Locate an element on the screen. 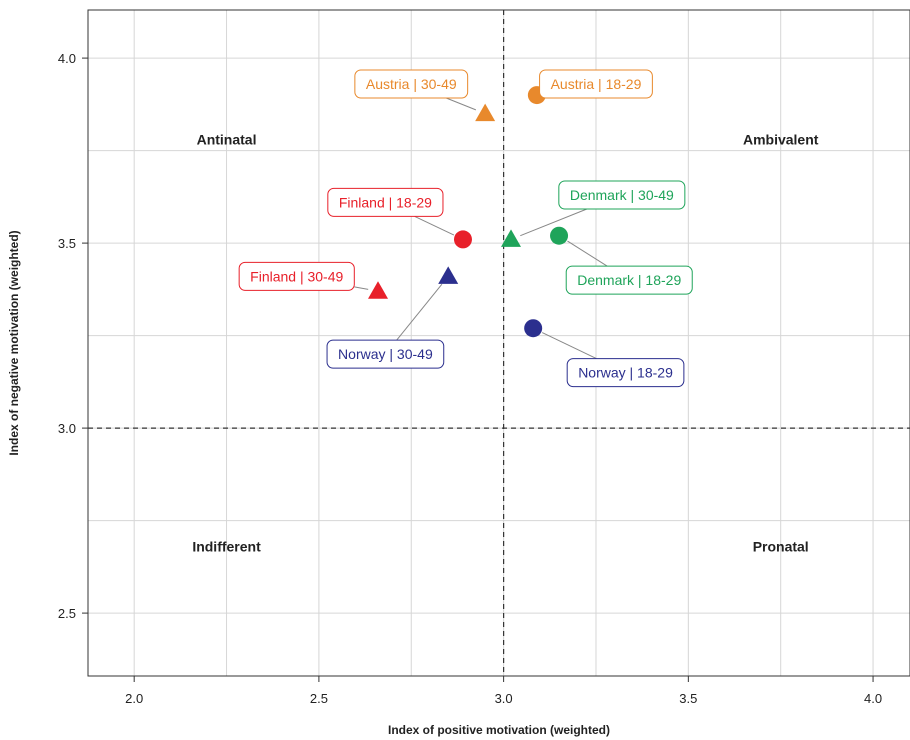 The image size is (910, 740). data-label: Norway | 30-49 is located at coordinates (385, 354).